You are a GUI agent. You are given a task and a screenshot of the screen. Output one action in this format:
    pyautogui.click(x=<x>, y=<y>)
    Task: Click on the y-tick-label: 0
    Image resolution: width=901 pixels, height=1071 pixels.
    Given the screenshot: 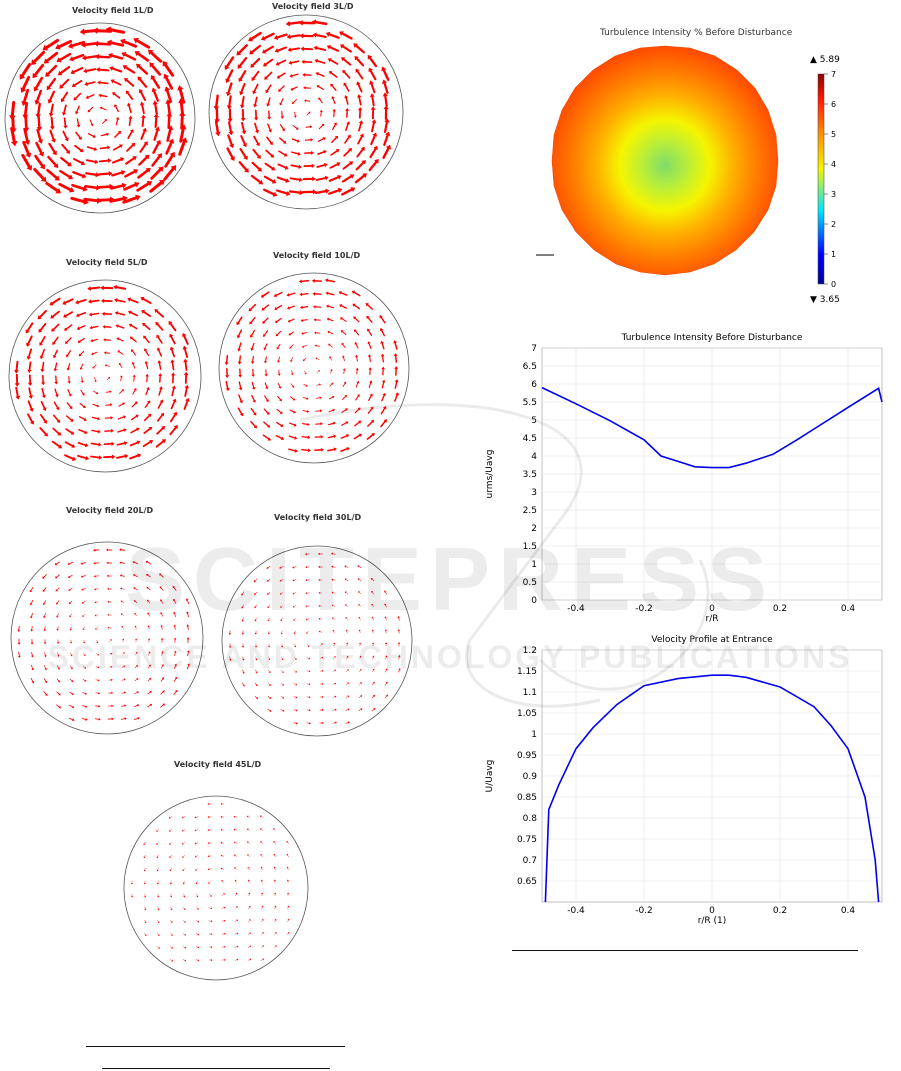 What is the action you would take?
    pyautogui.click(x=534, y=601)
    